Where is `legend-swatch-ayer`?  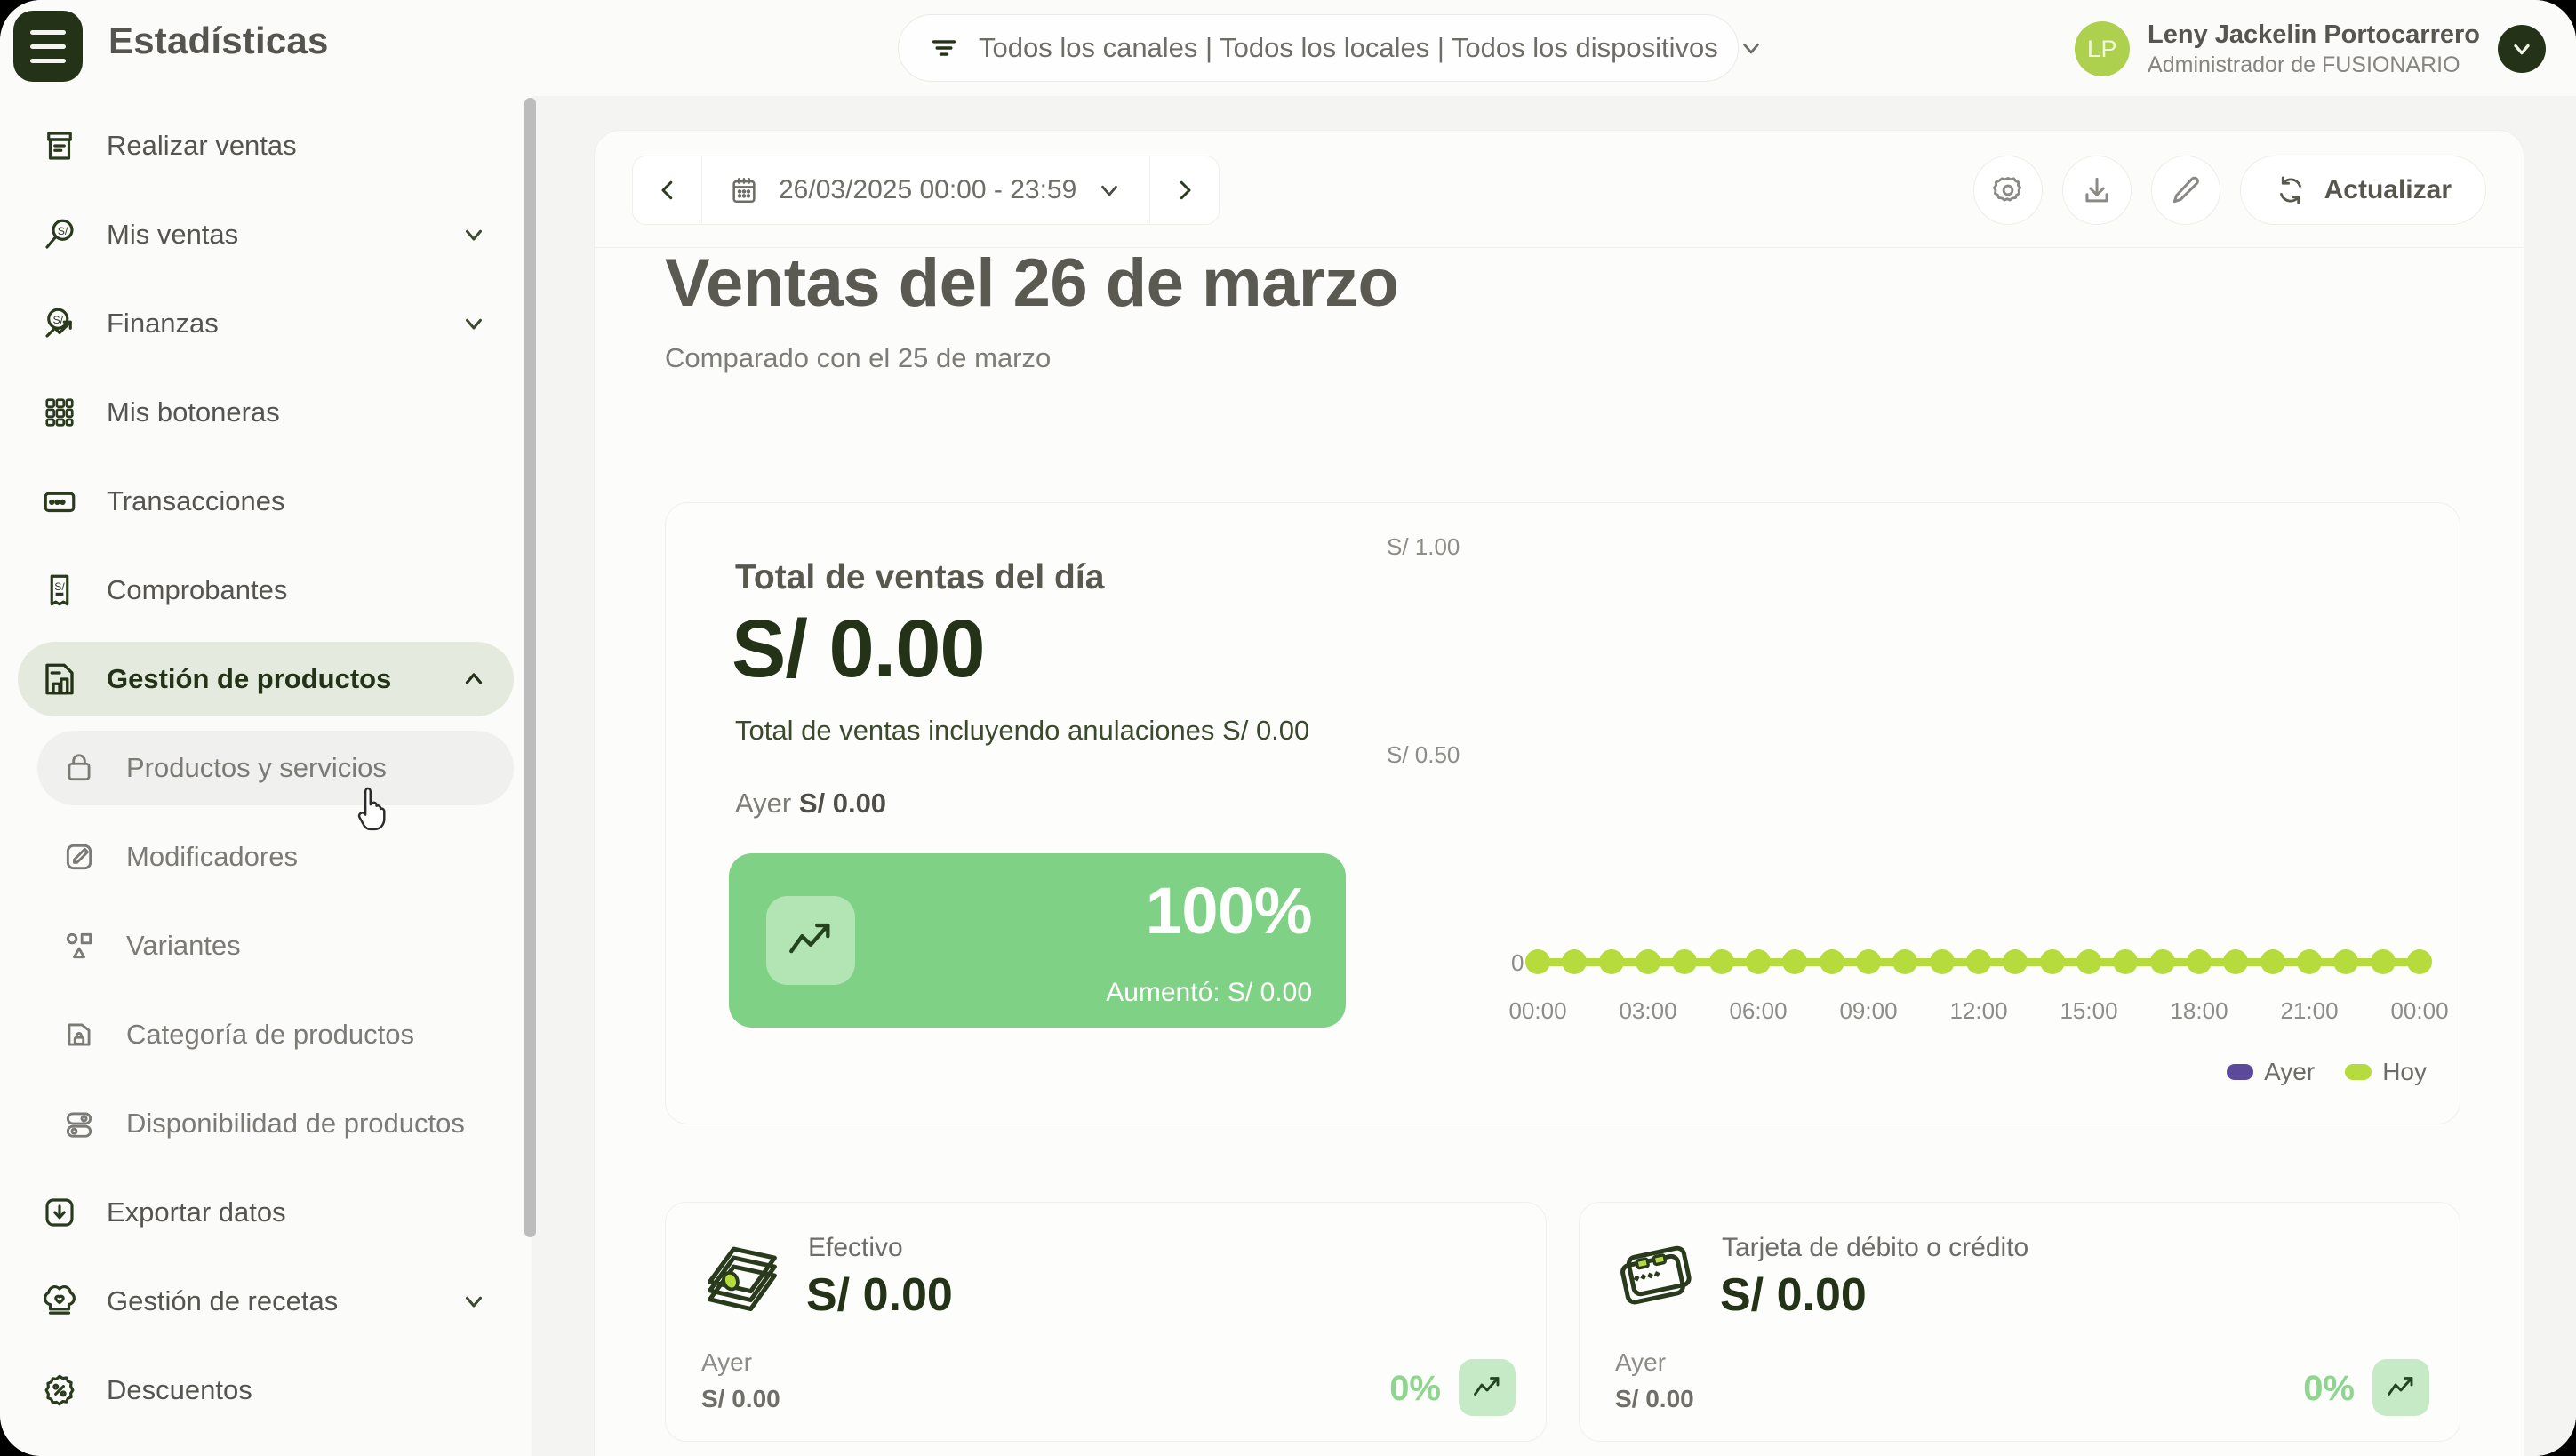 legend-swatch-ayer is located at coordinates (2240, 1072).